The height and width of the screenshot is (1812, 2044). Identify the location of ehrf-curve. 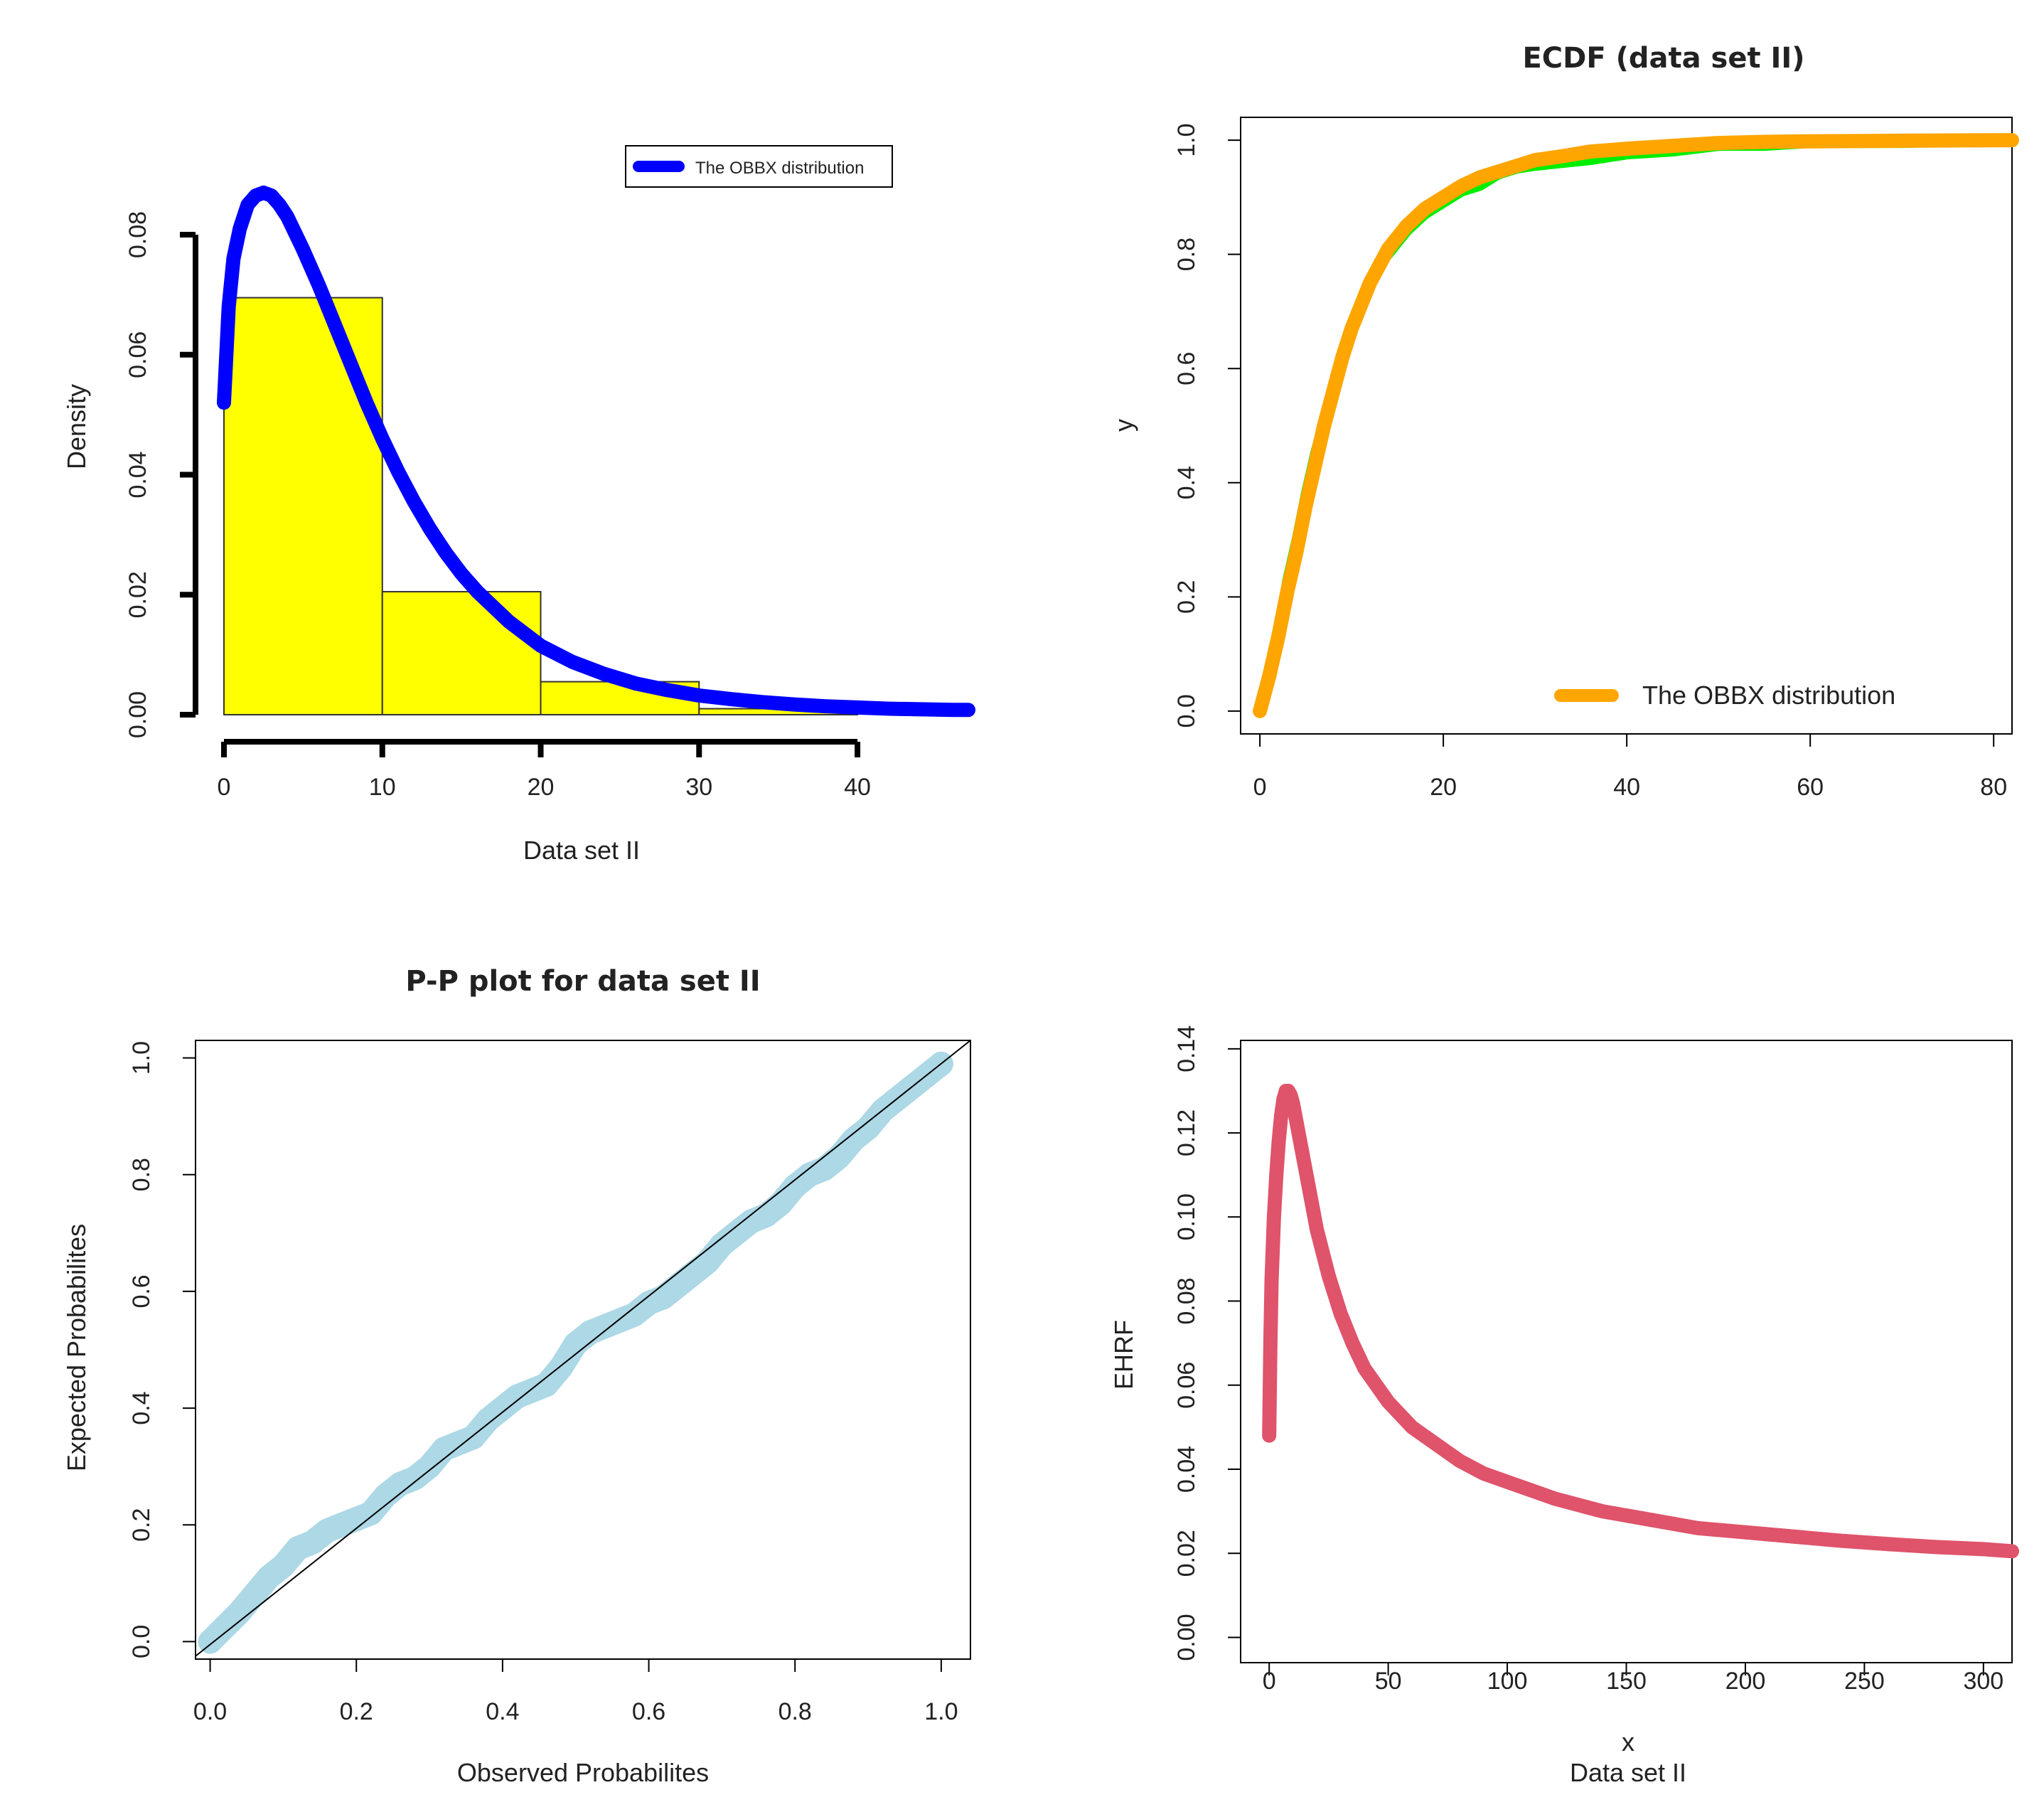
(1641, 1321).